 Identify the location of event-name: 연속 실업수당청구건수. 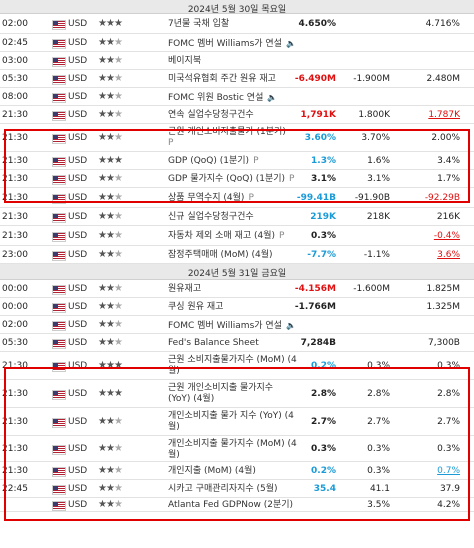
(211, 115).